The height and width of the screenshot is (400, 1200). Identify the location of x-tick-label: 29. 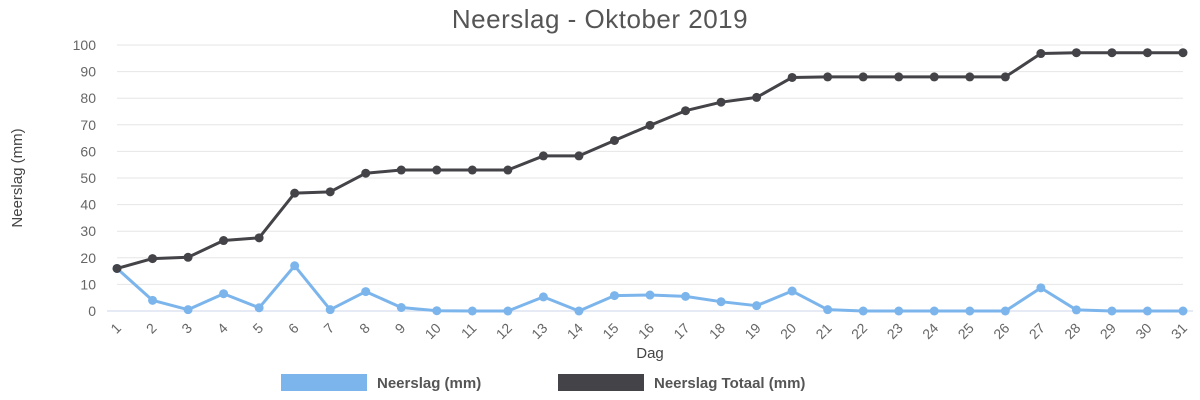
(1108, 331).